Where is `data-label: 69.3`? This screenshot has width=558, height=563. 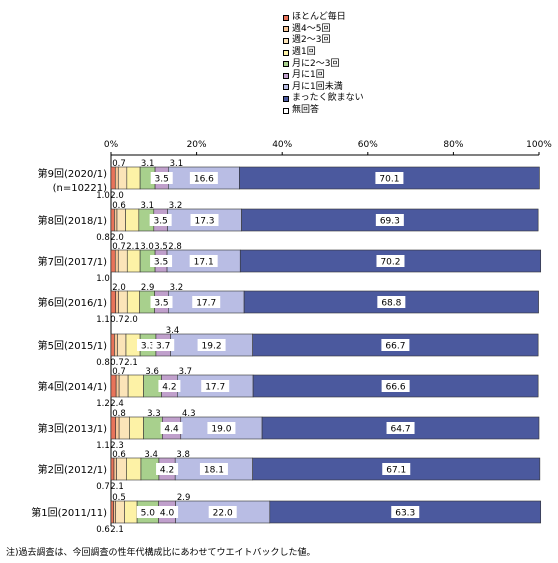
data-label: 69.3 is located at coordinates (390, 222).